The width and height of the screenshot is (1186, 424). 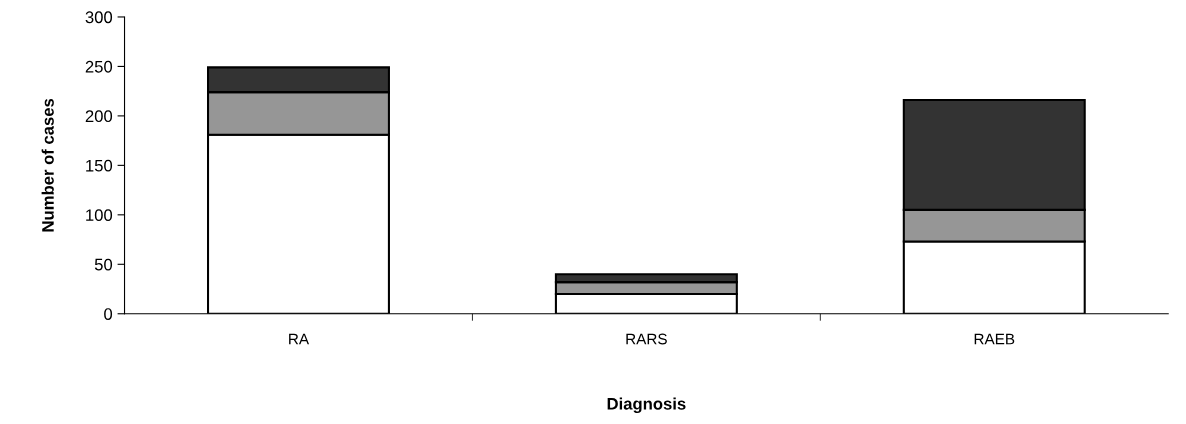 I want to click on y-tick-label: 250, so click(x=99, y=66).